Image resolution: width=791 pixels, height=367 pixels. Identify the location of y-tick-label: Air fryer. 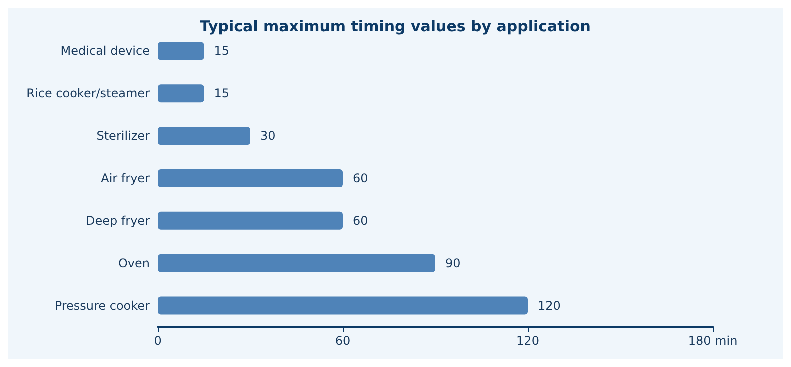
(125, 179).